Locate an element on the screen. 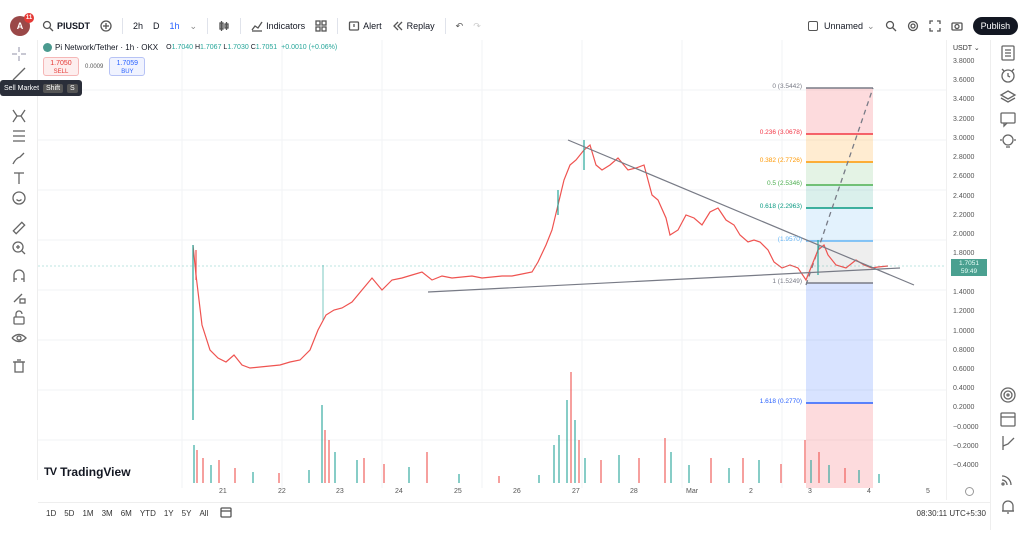  compare-symbol-button is located at coordinates (106, 26).